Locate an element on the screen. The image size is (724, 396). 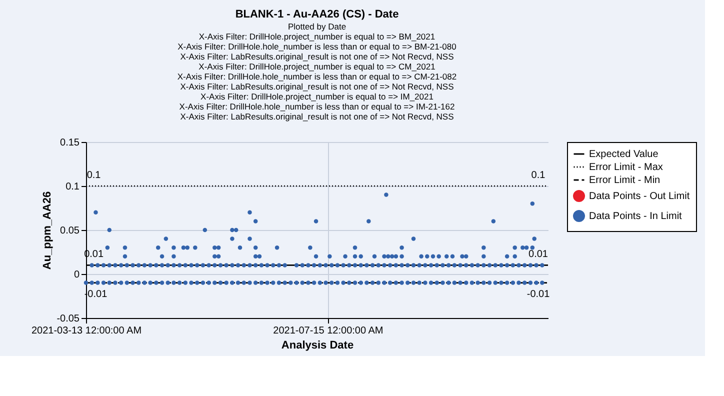
legend-label: Error Limit - Min is located at coordinates (624, 180).